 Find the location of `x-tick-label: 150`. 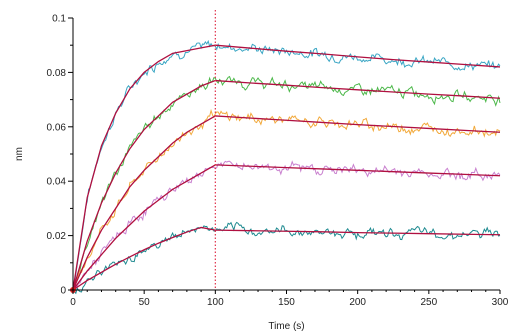

x-tick-label: 150 is located at coordinates (286, 302).